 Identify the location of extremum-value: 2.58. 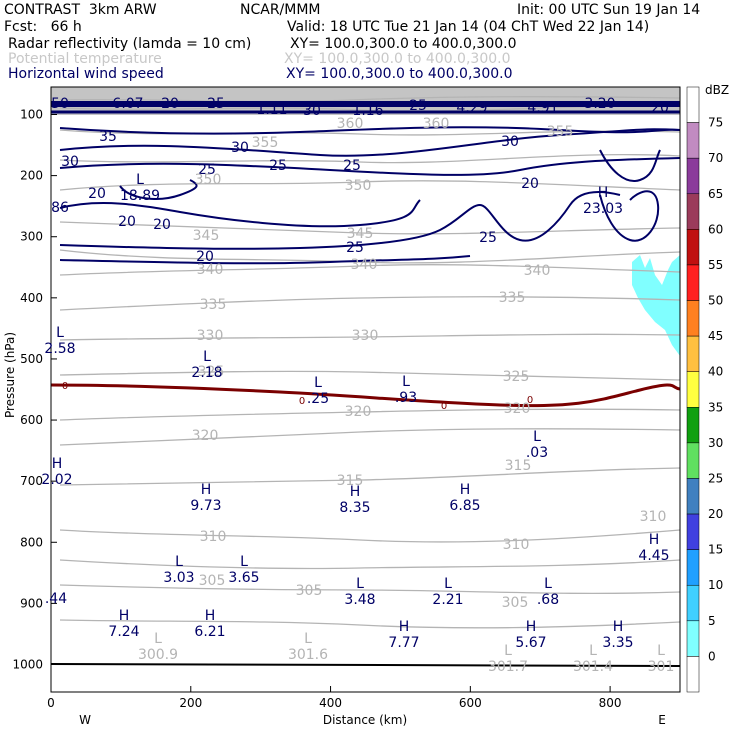
(59, 349).